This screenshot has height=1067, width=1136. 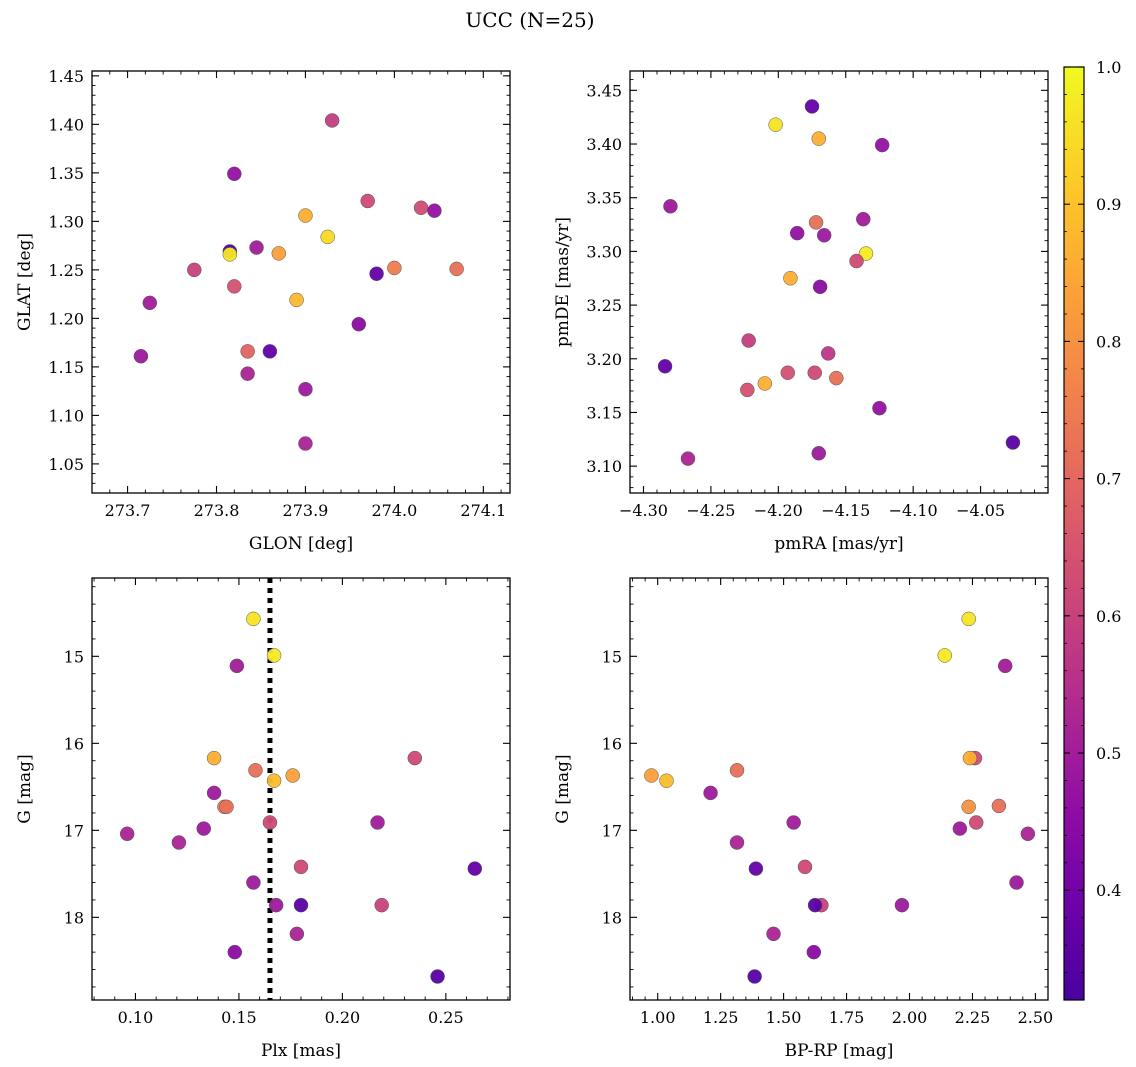 I want to click on x-axis-label: BP-RP [mag], so click(x=839, y=1051).